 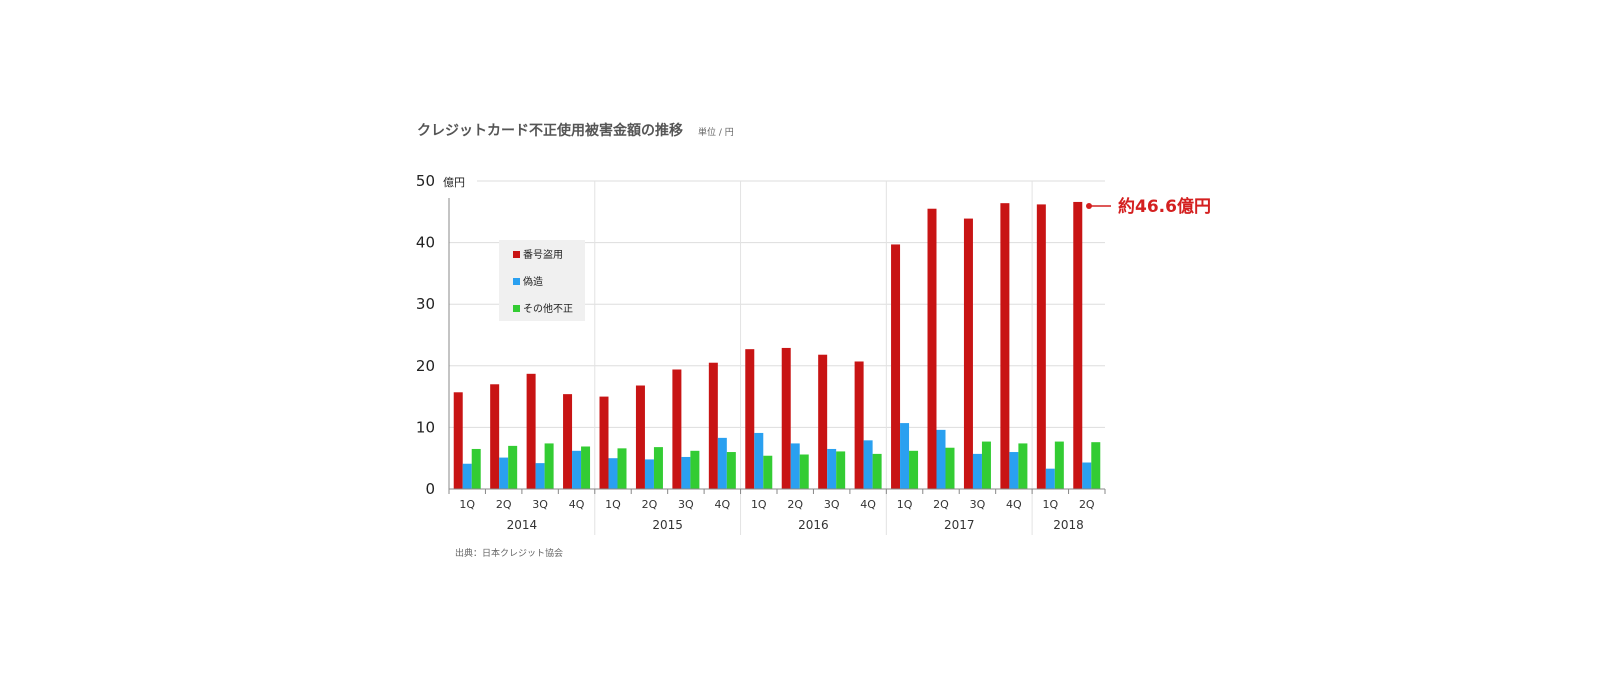 What do you see at coordinates (430, 489) in the screenshot?
I see `y-tick-label: 0` at bounding box center [430, 489].